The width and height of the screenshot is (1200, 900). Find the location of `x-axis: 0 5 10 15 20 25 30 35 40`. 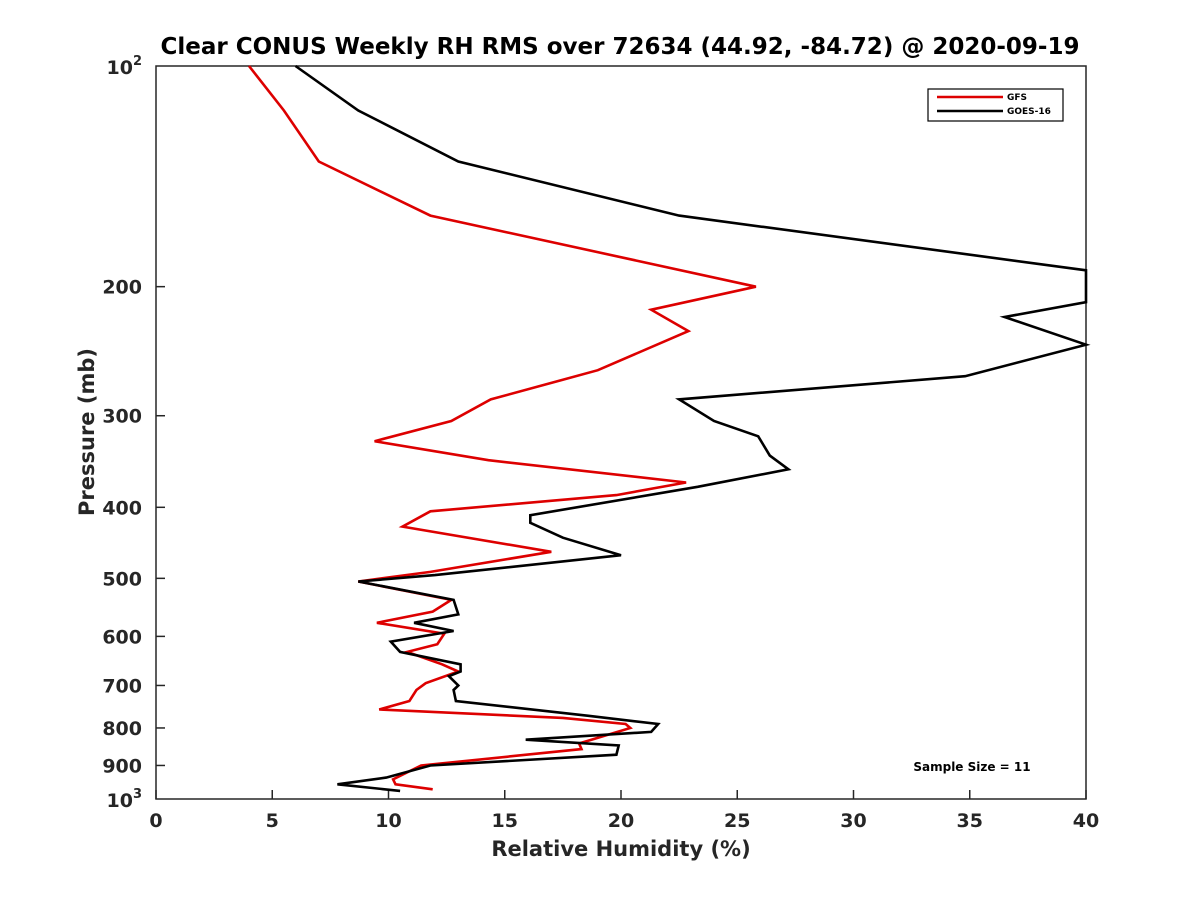

x-axis: 0 5 10 15 20 25 30 35 40 is located at coordinates (624, 811).